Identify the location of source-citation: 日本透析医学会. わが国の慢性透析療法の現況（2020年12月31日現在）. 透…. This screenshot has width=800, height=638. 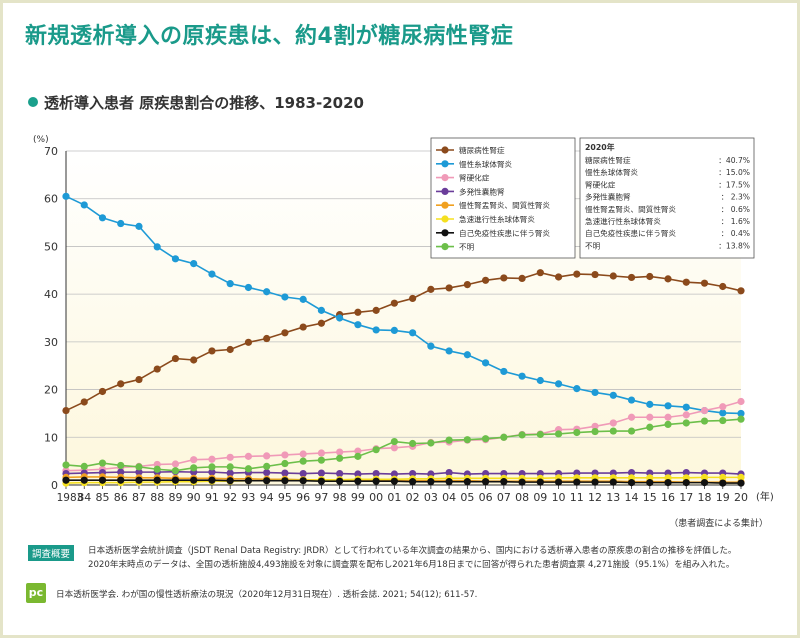
(267, 595).